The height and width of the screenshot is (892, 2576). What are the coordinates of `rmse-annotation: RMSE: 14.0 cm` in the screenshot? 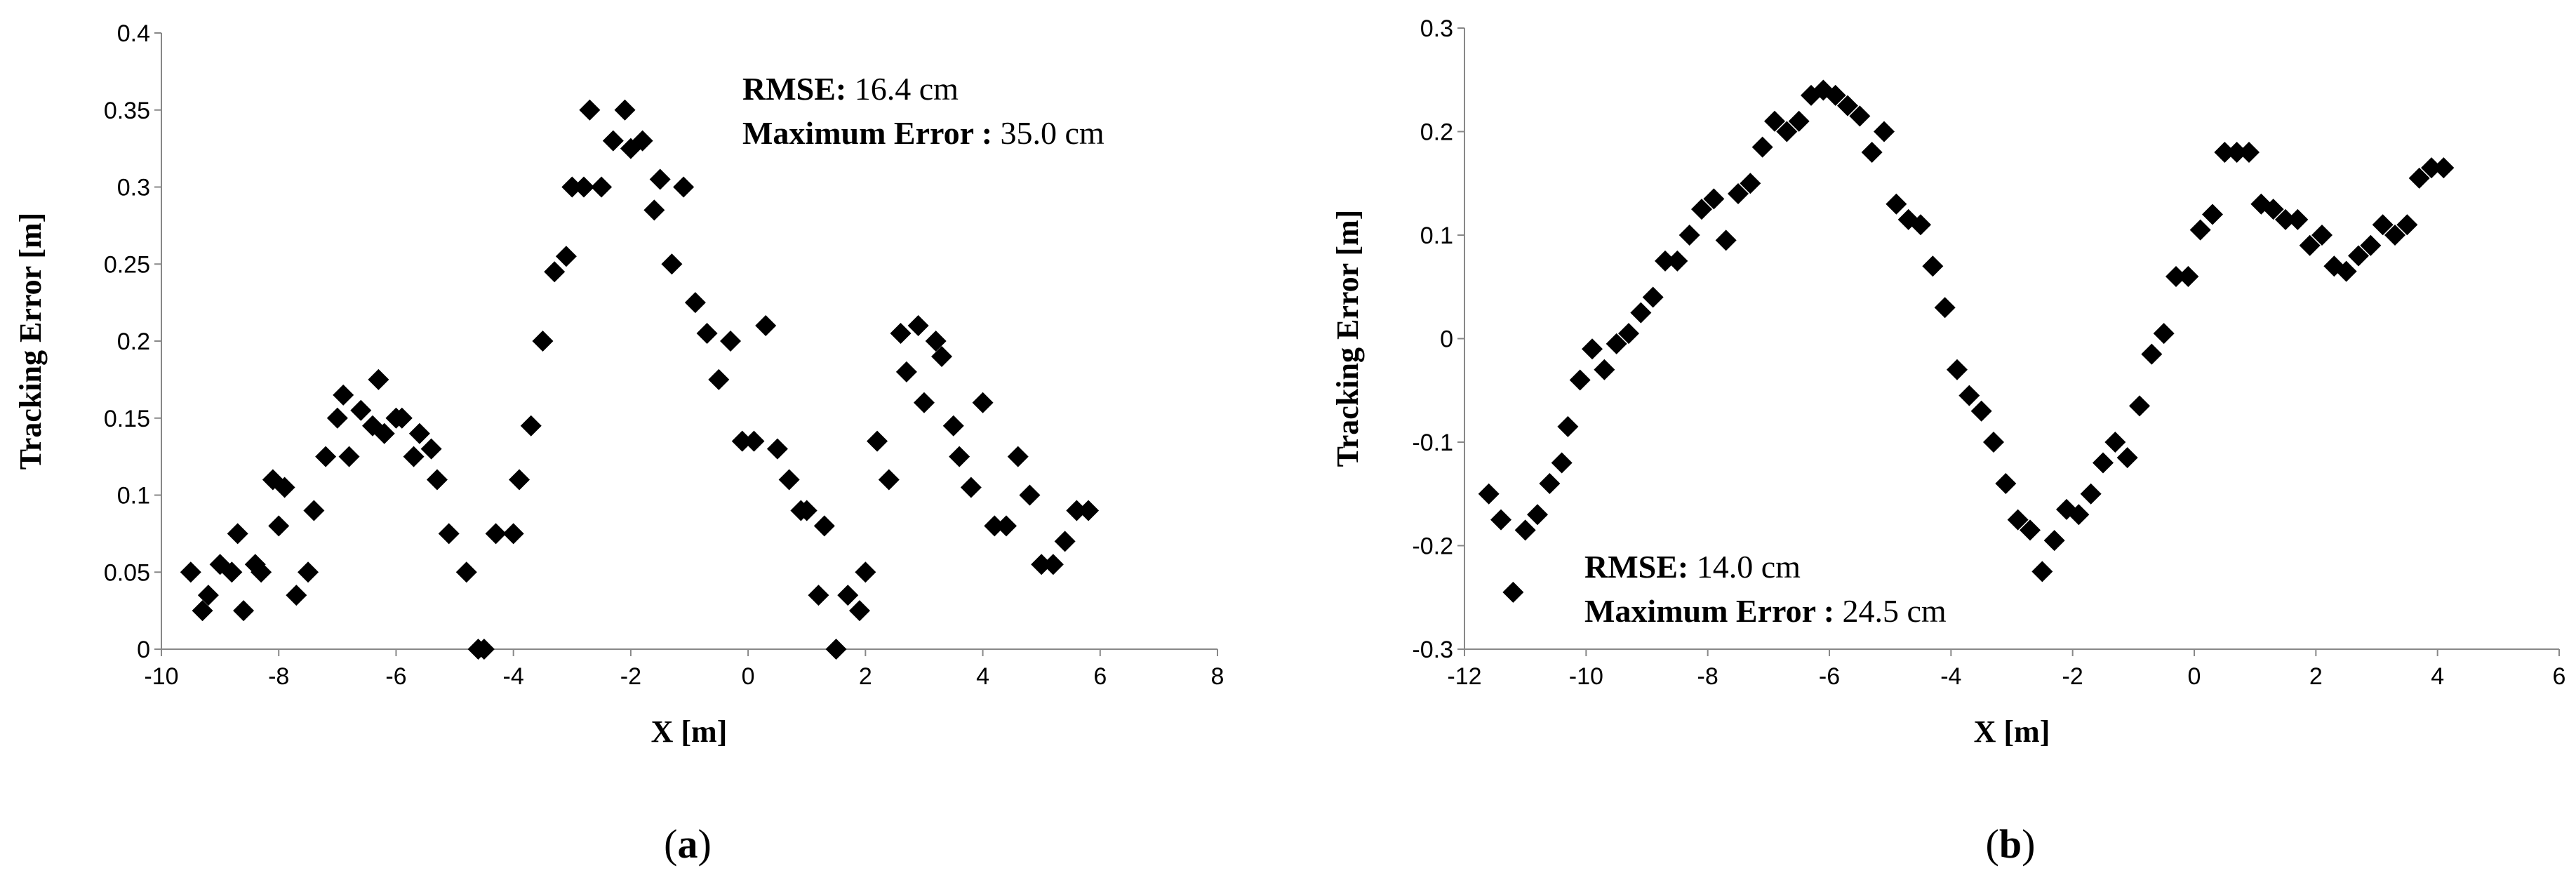 It's located at (1693, 567).